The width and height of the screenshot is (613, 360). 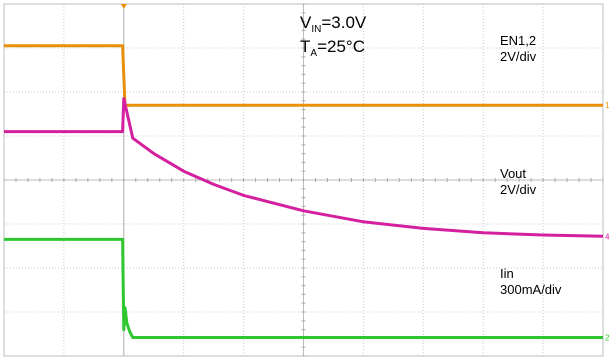 What do you see at coordinates (513, 173) in the screenshot?
I see `vout-channel-name: Vout` at bounding box center [513, 173].